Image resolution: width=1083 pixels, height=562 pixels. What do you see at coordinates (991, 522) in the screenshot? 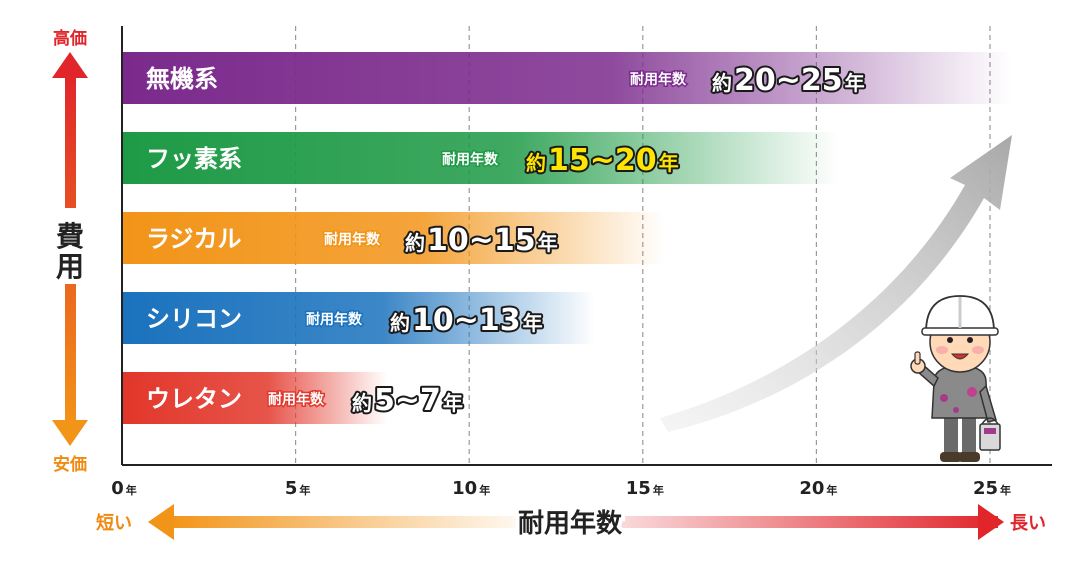
I see `duration-arrow-right-icon` at bounding box center [991, 522].